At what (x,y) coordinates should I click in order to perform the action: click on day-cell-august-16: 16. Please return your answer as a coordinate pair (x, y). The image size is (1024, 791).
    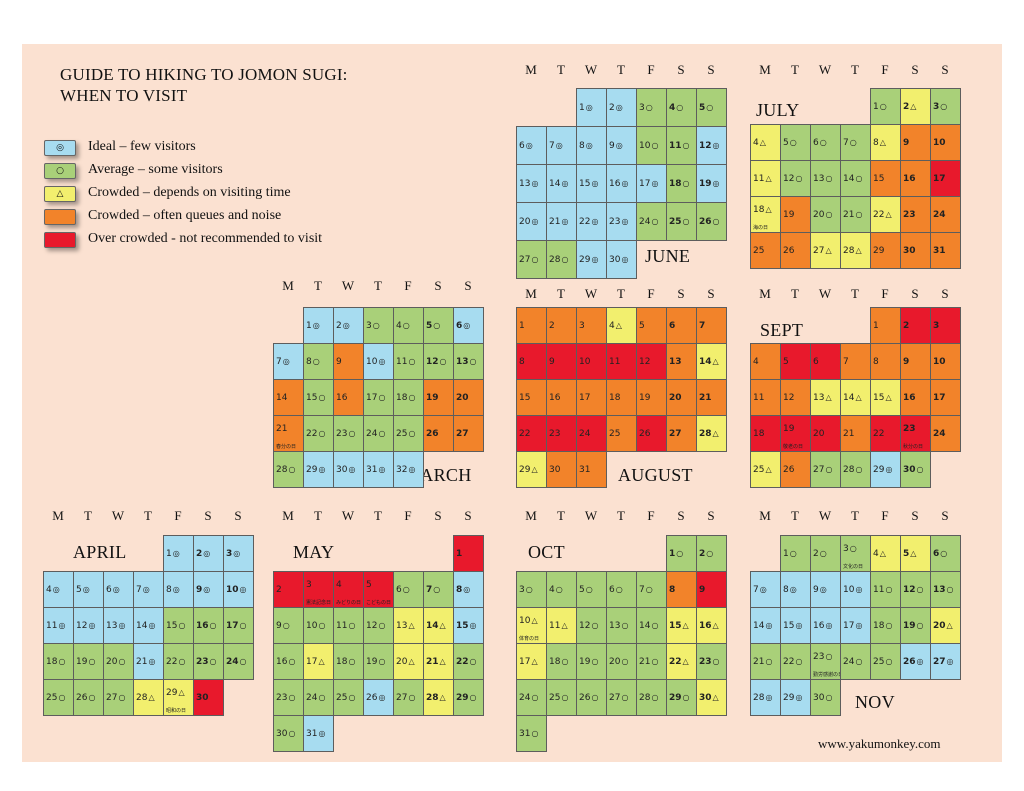
    Looking at the image, I should click on (561, 397).